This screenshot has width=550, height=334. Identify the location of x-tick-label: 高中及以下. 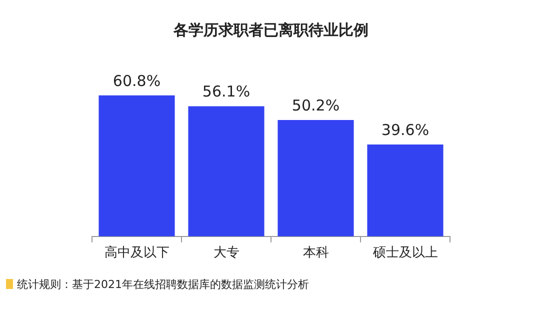
(137, 252).